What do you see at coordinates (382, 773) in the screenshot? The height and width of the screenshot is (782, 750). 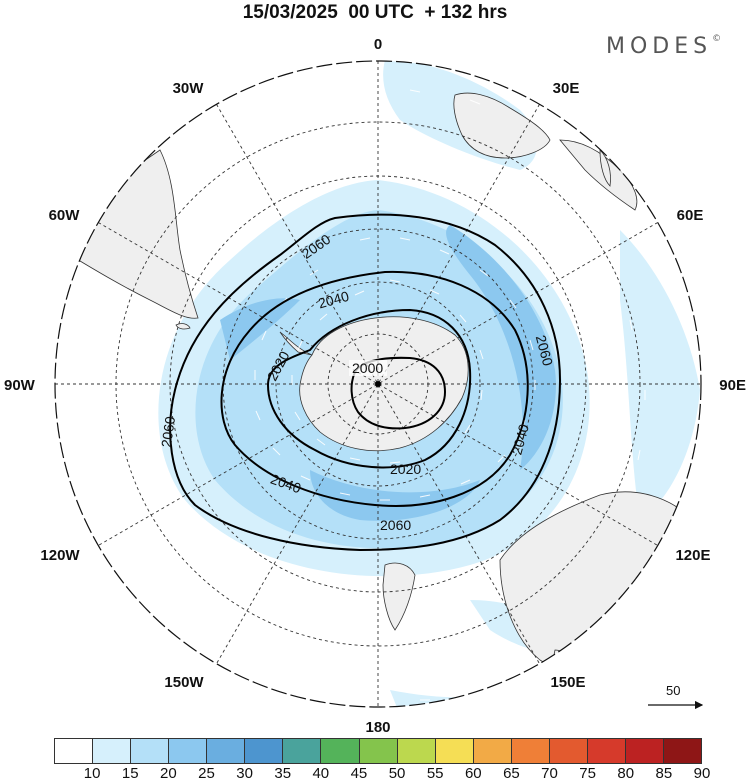 I see `colorbar-ticks: 10 15 20 25 30 35 40 45 50 55 60 65 70 75 80 85 90` at bounding box center [382, 773].